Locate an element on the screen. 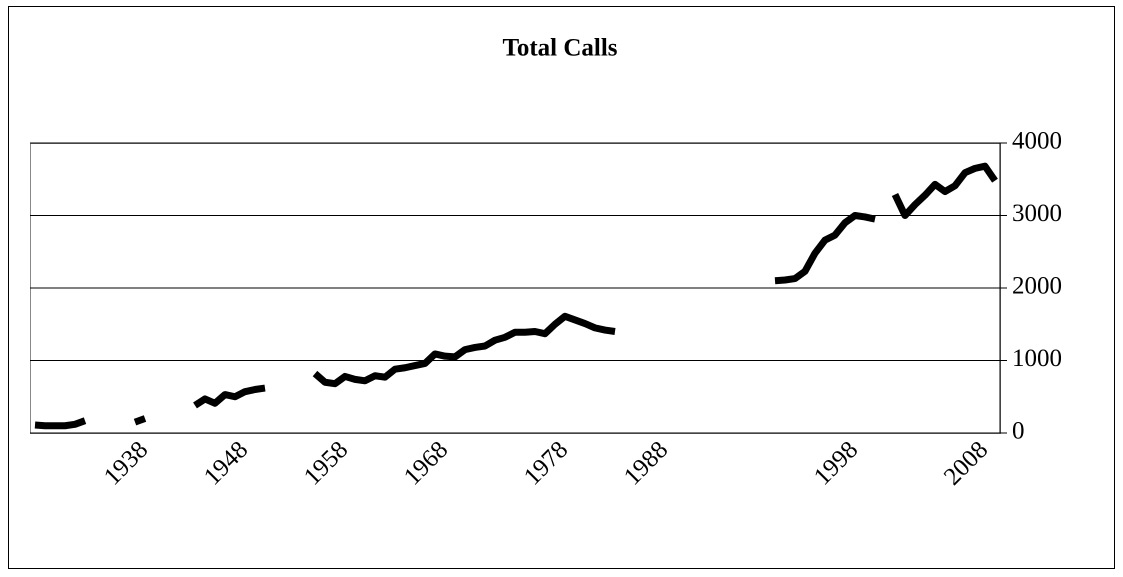  y-tick-label: 1000 is located at coordinates (1037, 358).